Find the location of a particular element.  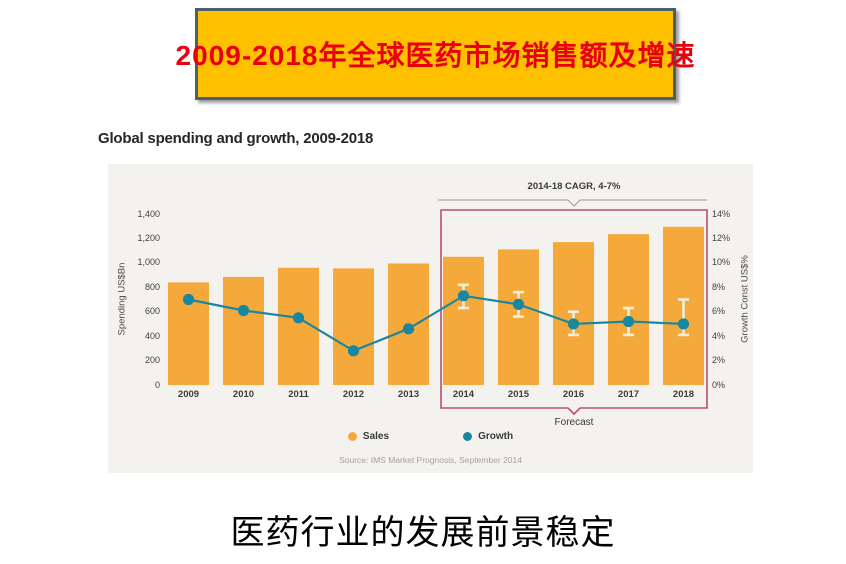

legend-item-sales: Sales is located at coordinates (368, 436).